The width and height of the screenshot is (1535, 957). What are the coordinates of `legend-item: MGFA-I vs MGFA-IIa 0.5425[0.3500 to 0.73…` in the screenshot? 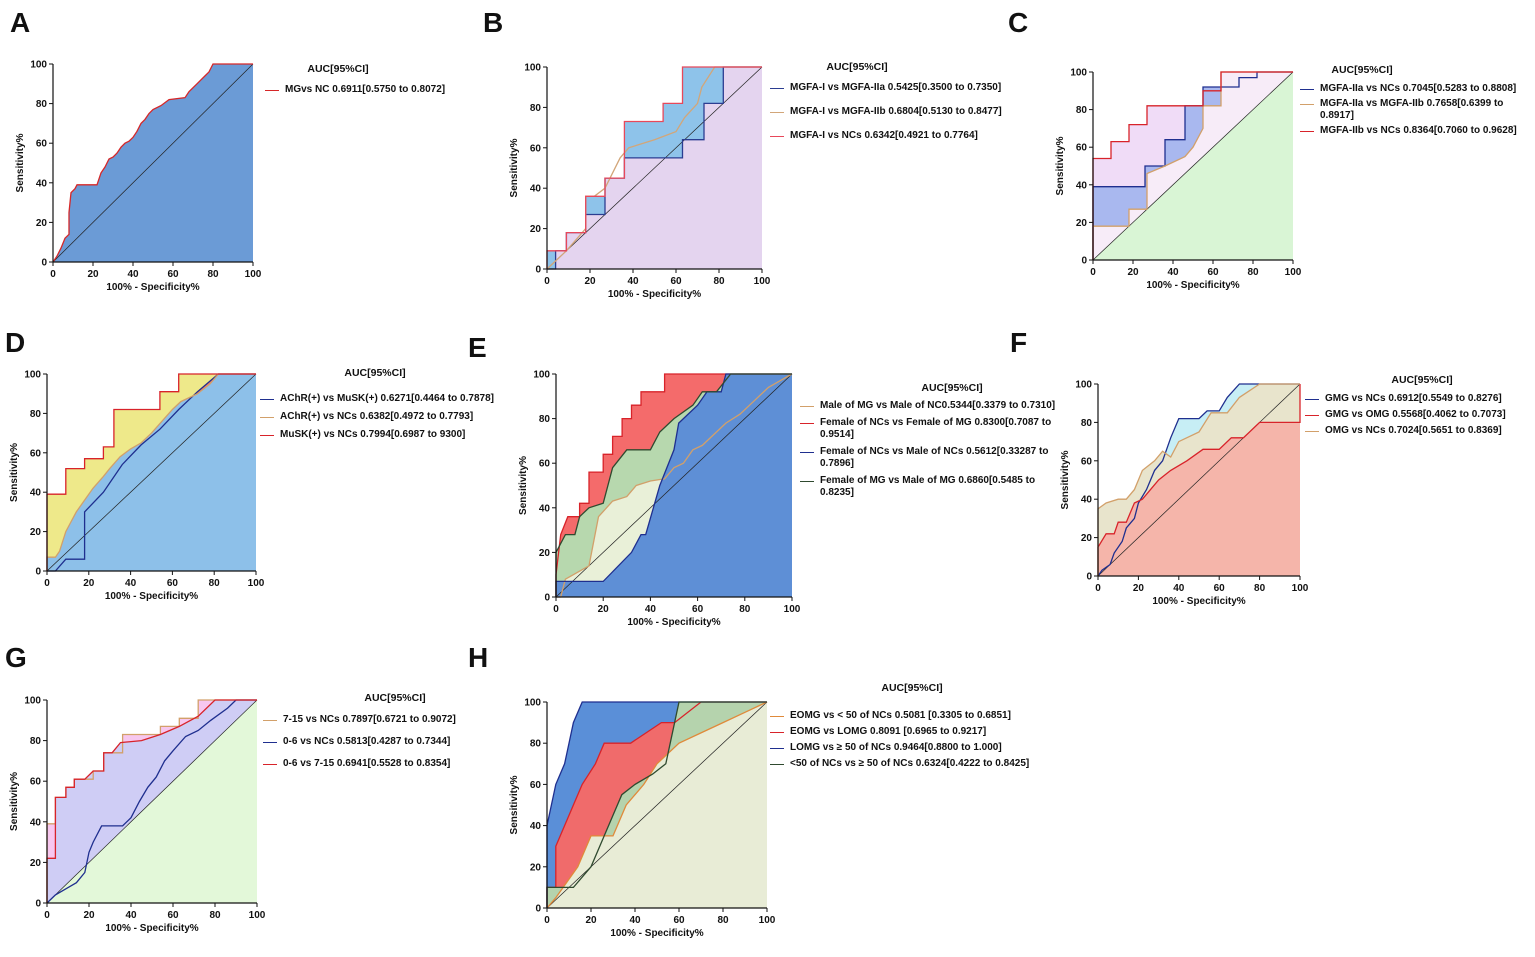 It's located at (915, 88).